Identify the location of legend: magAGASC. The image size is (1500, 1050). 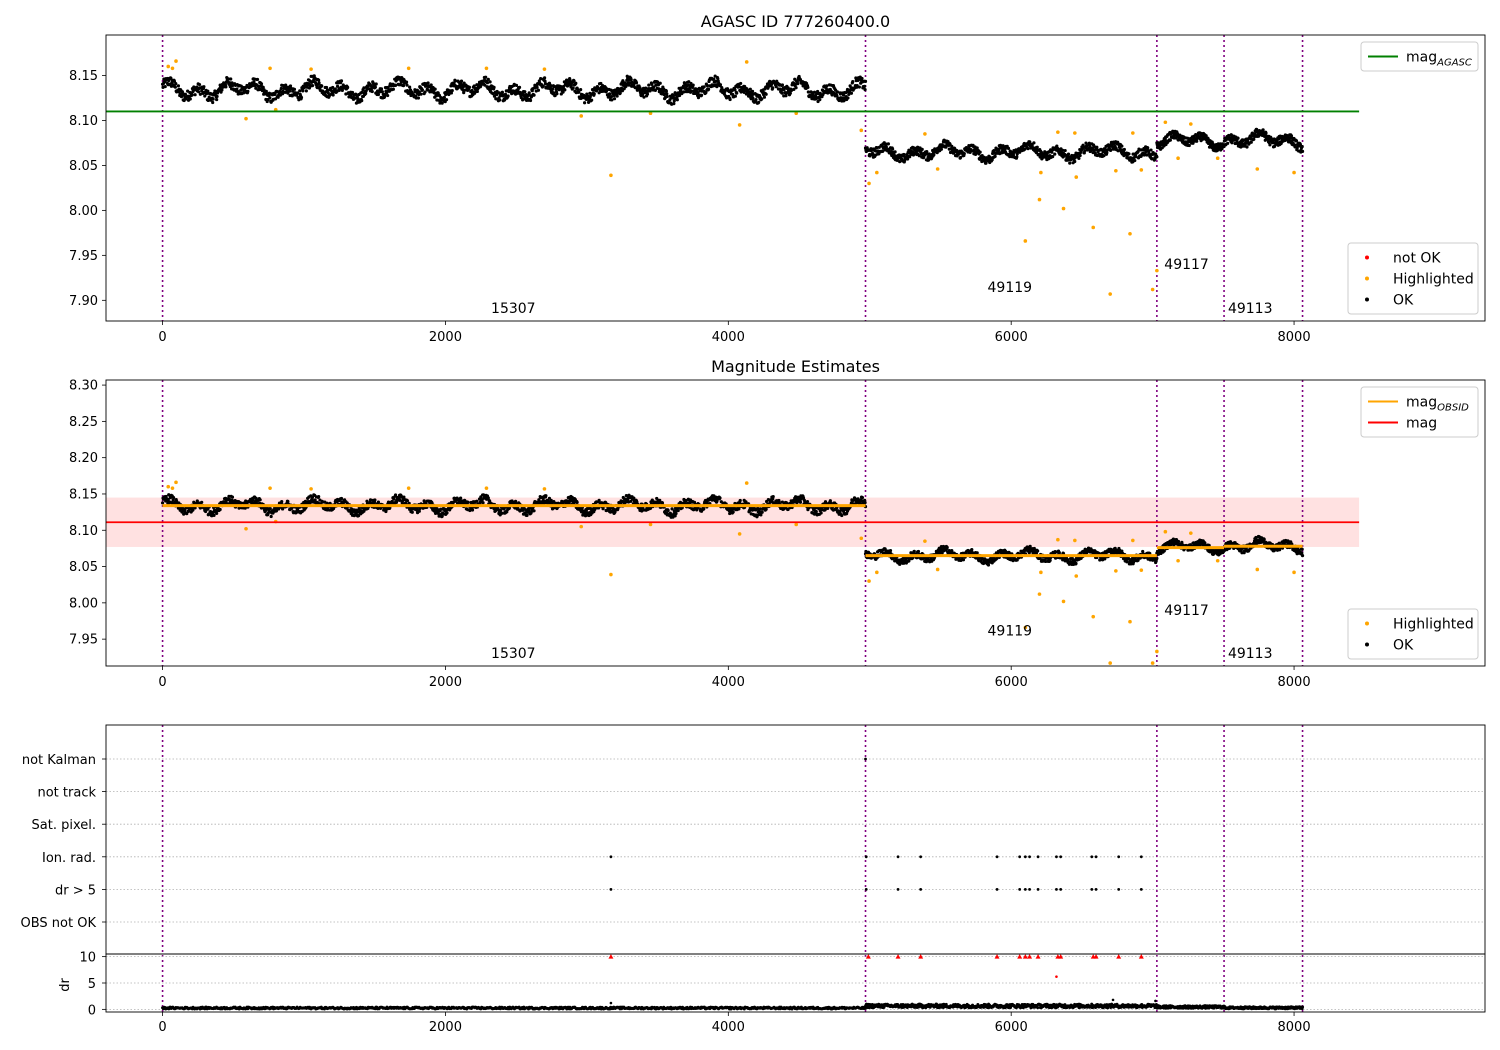
(1419, 56).